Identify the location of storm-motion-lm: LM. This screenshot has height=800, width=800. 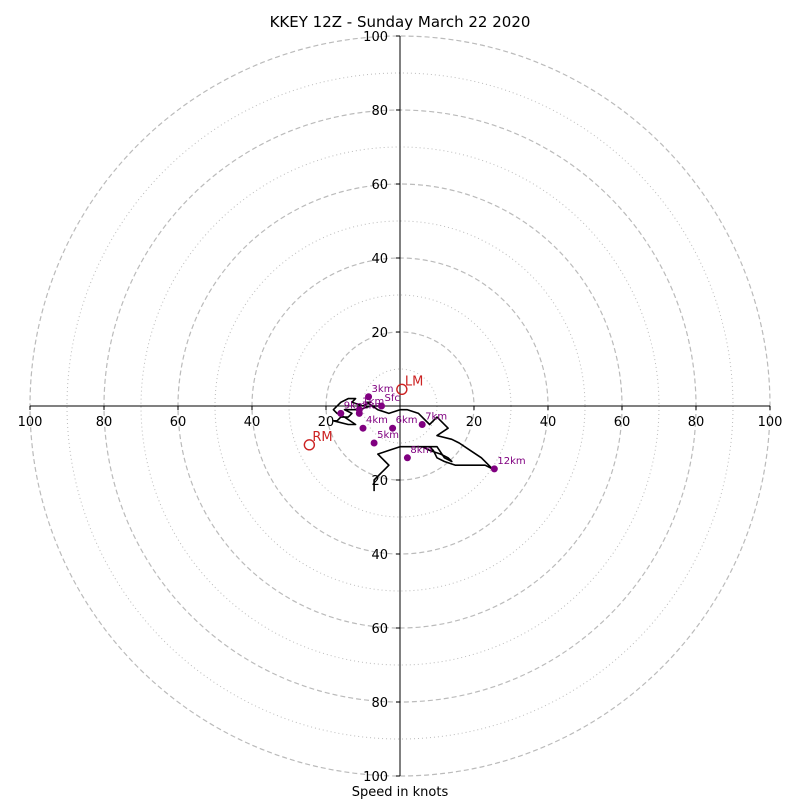
(409, 385).